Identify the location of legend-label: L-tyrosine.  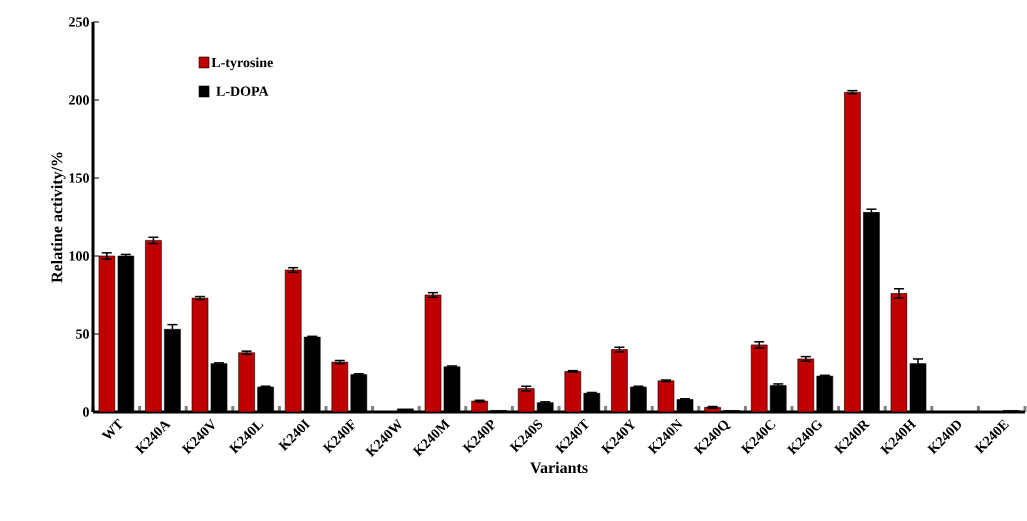
(242, 64).